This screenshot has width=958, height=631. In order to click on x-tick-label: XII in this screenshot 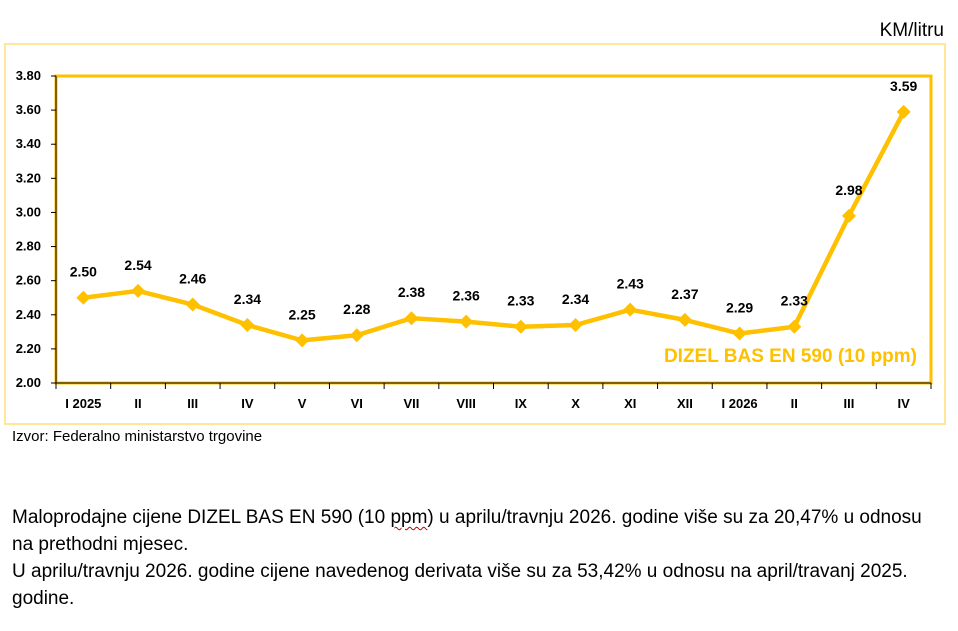, I will do `click(685, 403)`.